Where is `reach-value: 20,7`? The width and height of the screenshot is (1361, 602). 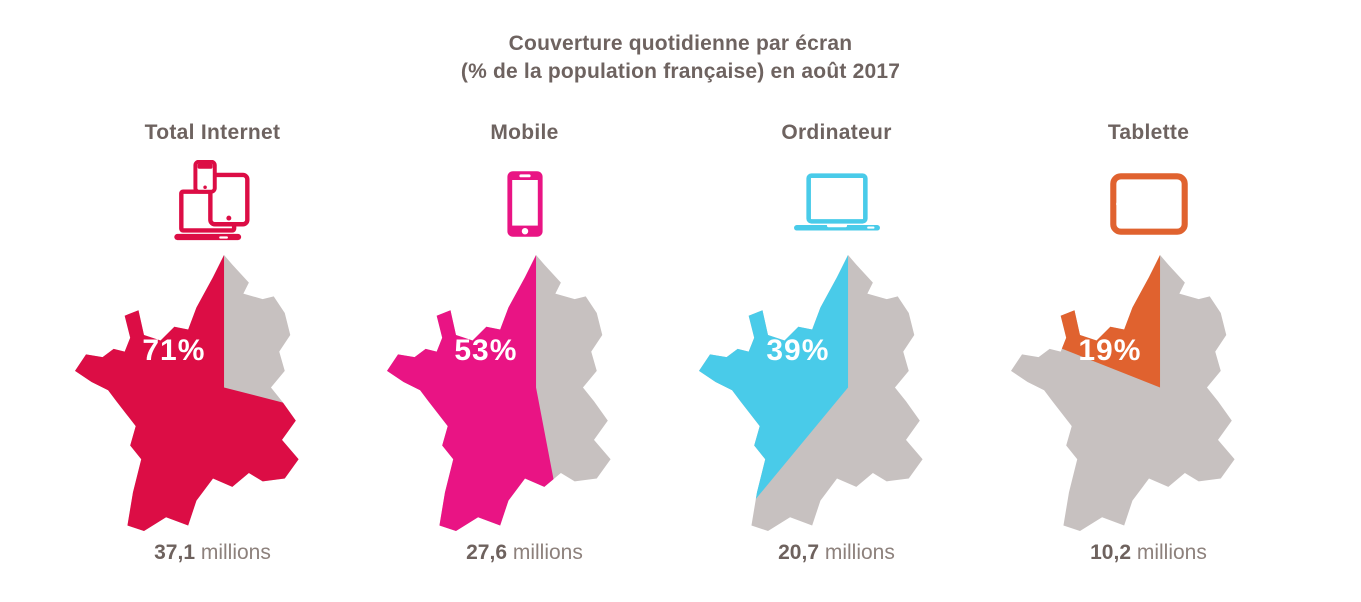
reach-value: 20,7 is located at coordinates (798, 552).